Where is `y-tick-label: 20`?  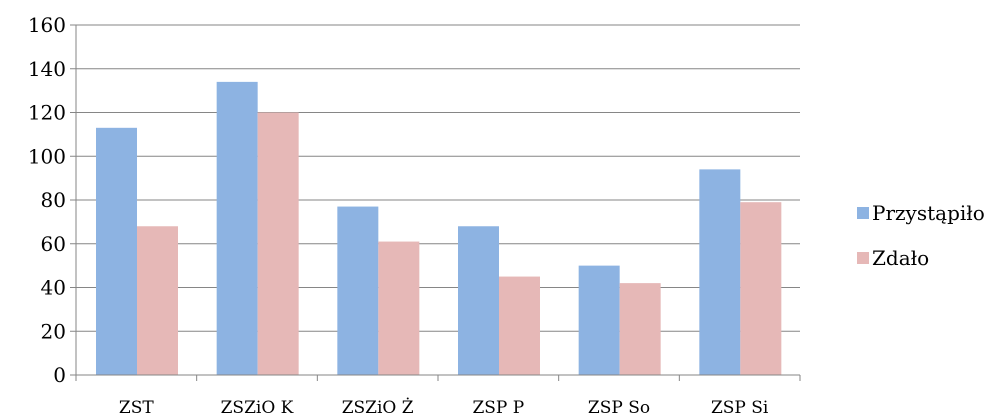 y-tick-label: 20 is located at coordinates (53, 331).